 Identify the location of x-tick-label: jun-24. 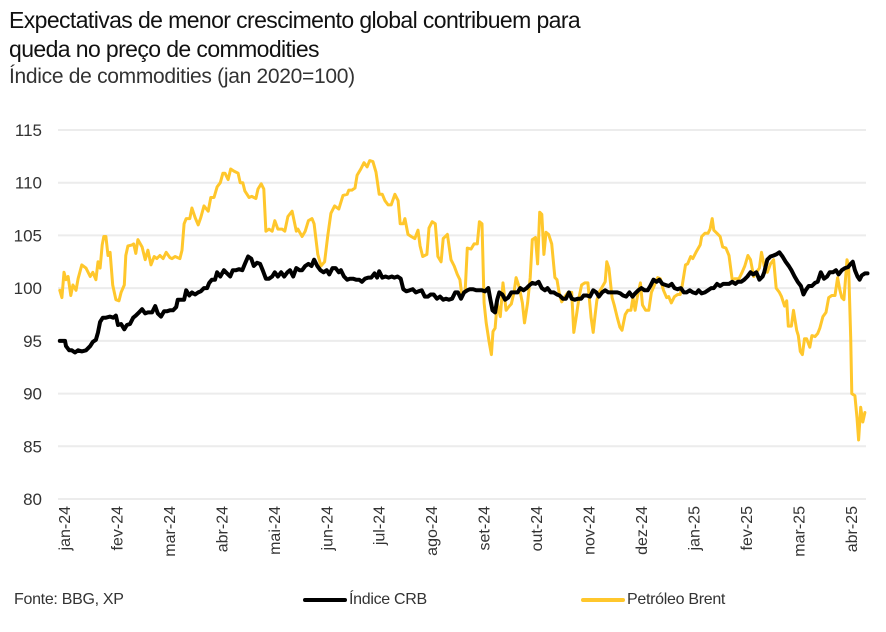
(327, 529).